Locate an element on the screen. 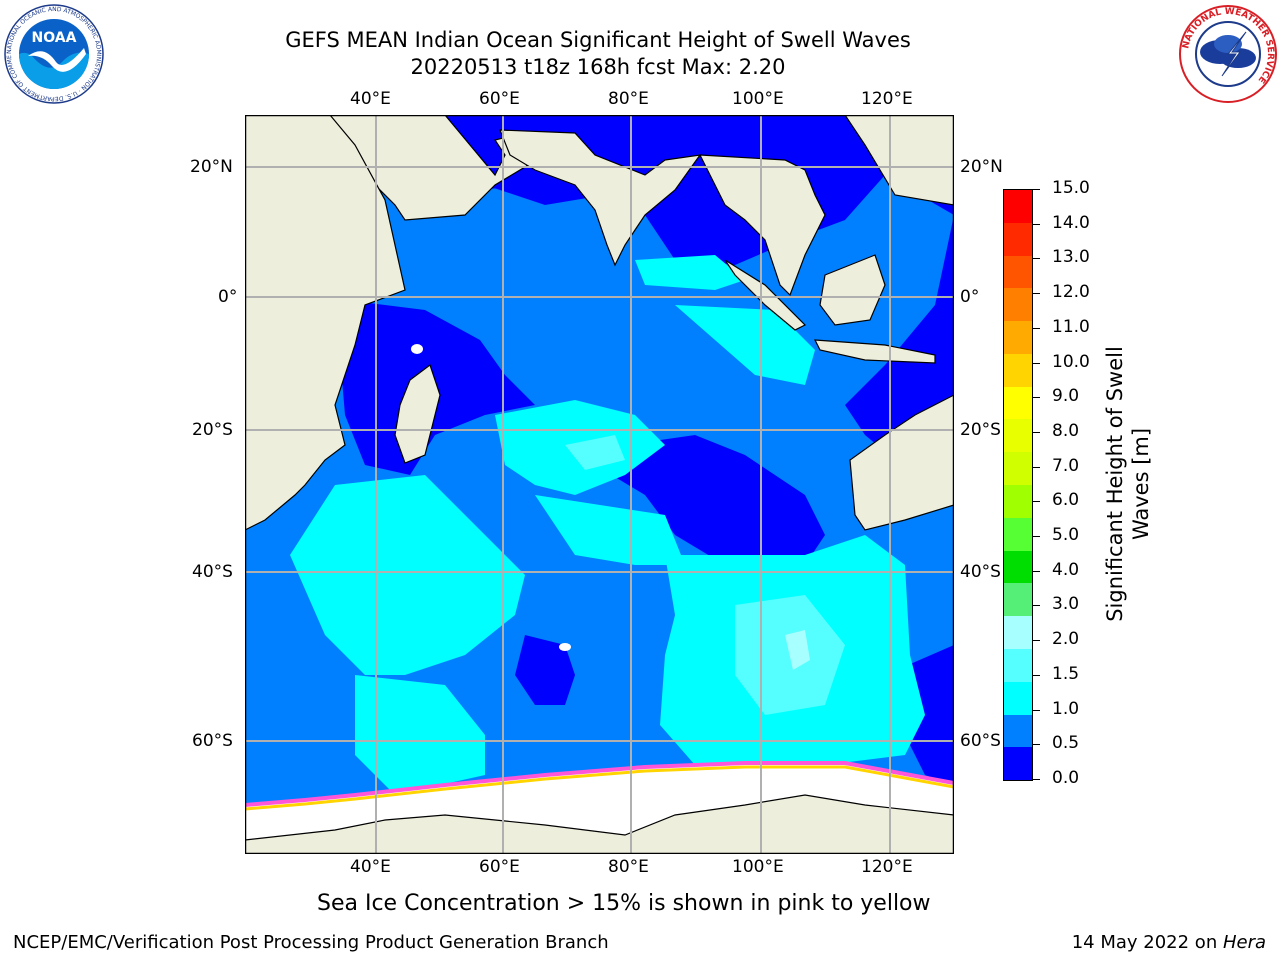  lat-label-left: 20°S is located at coordinates (212, 430).